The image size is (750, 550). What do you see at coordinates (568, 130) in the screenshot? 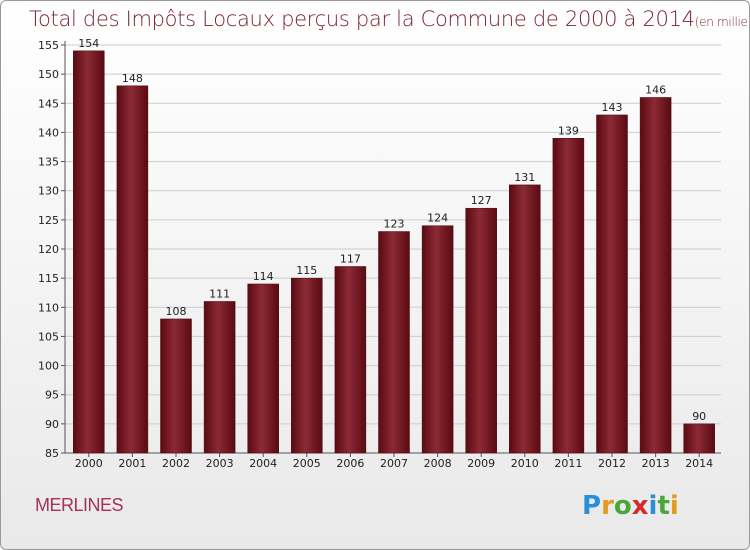
I see `data-label: 139` at bounding box center [568, 130].